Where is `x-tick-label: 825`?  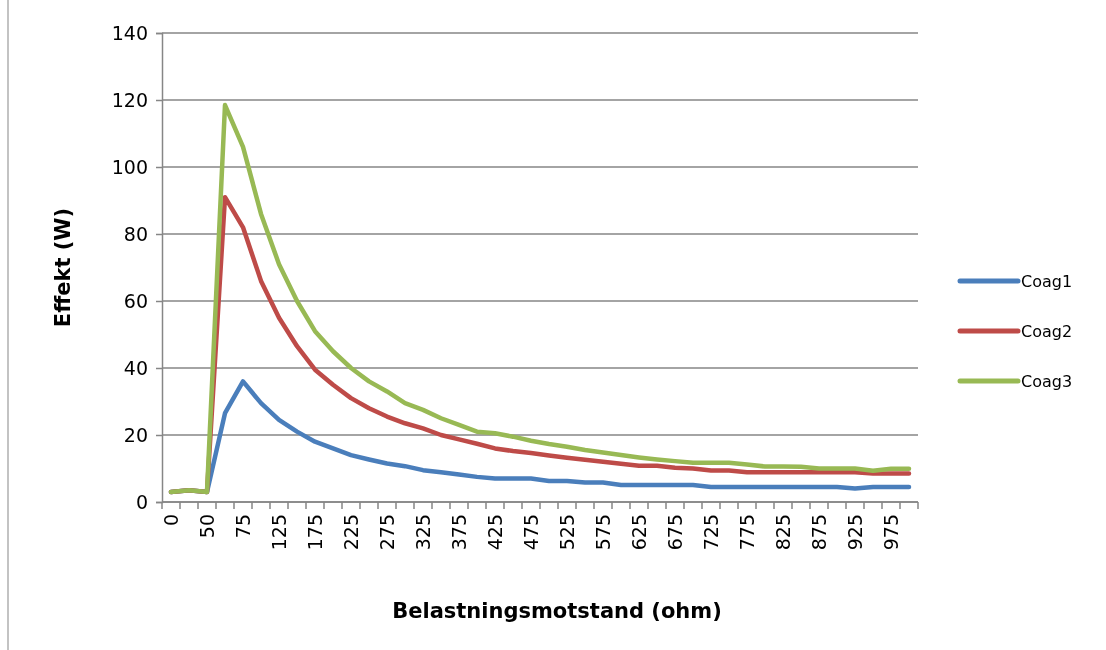 x-tick-label: 825 is located at coordinates (783, 532).